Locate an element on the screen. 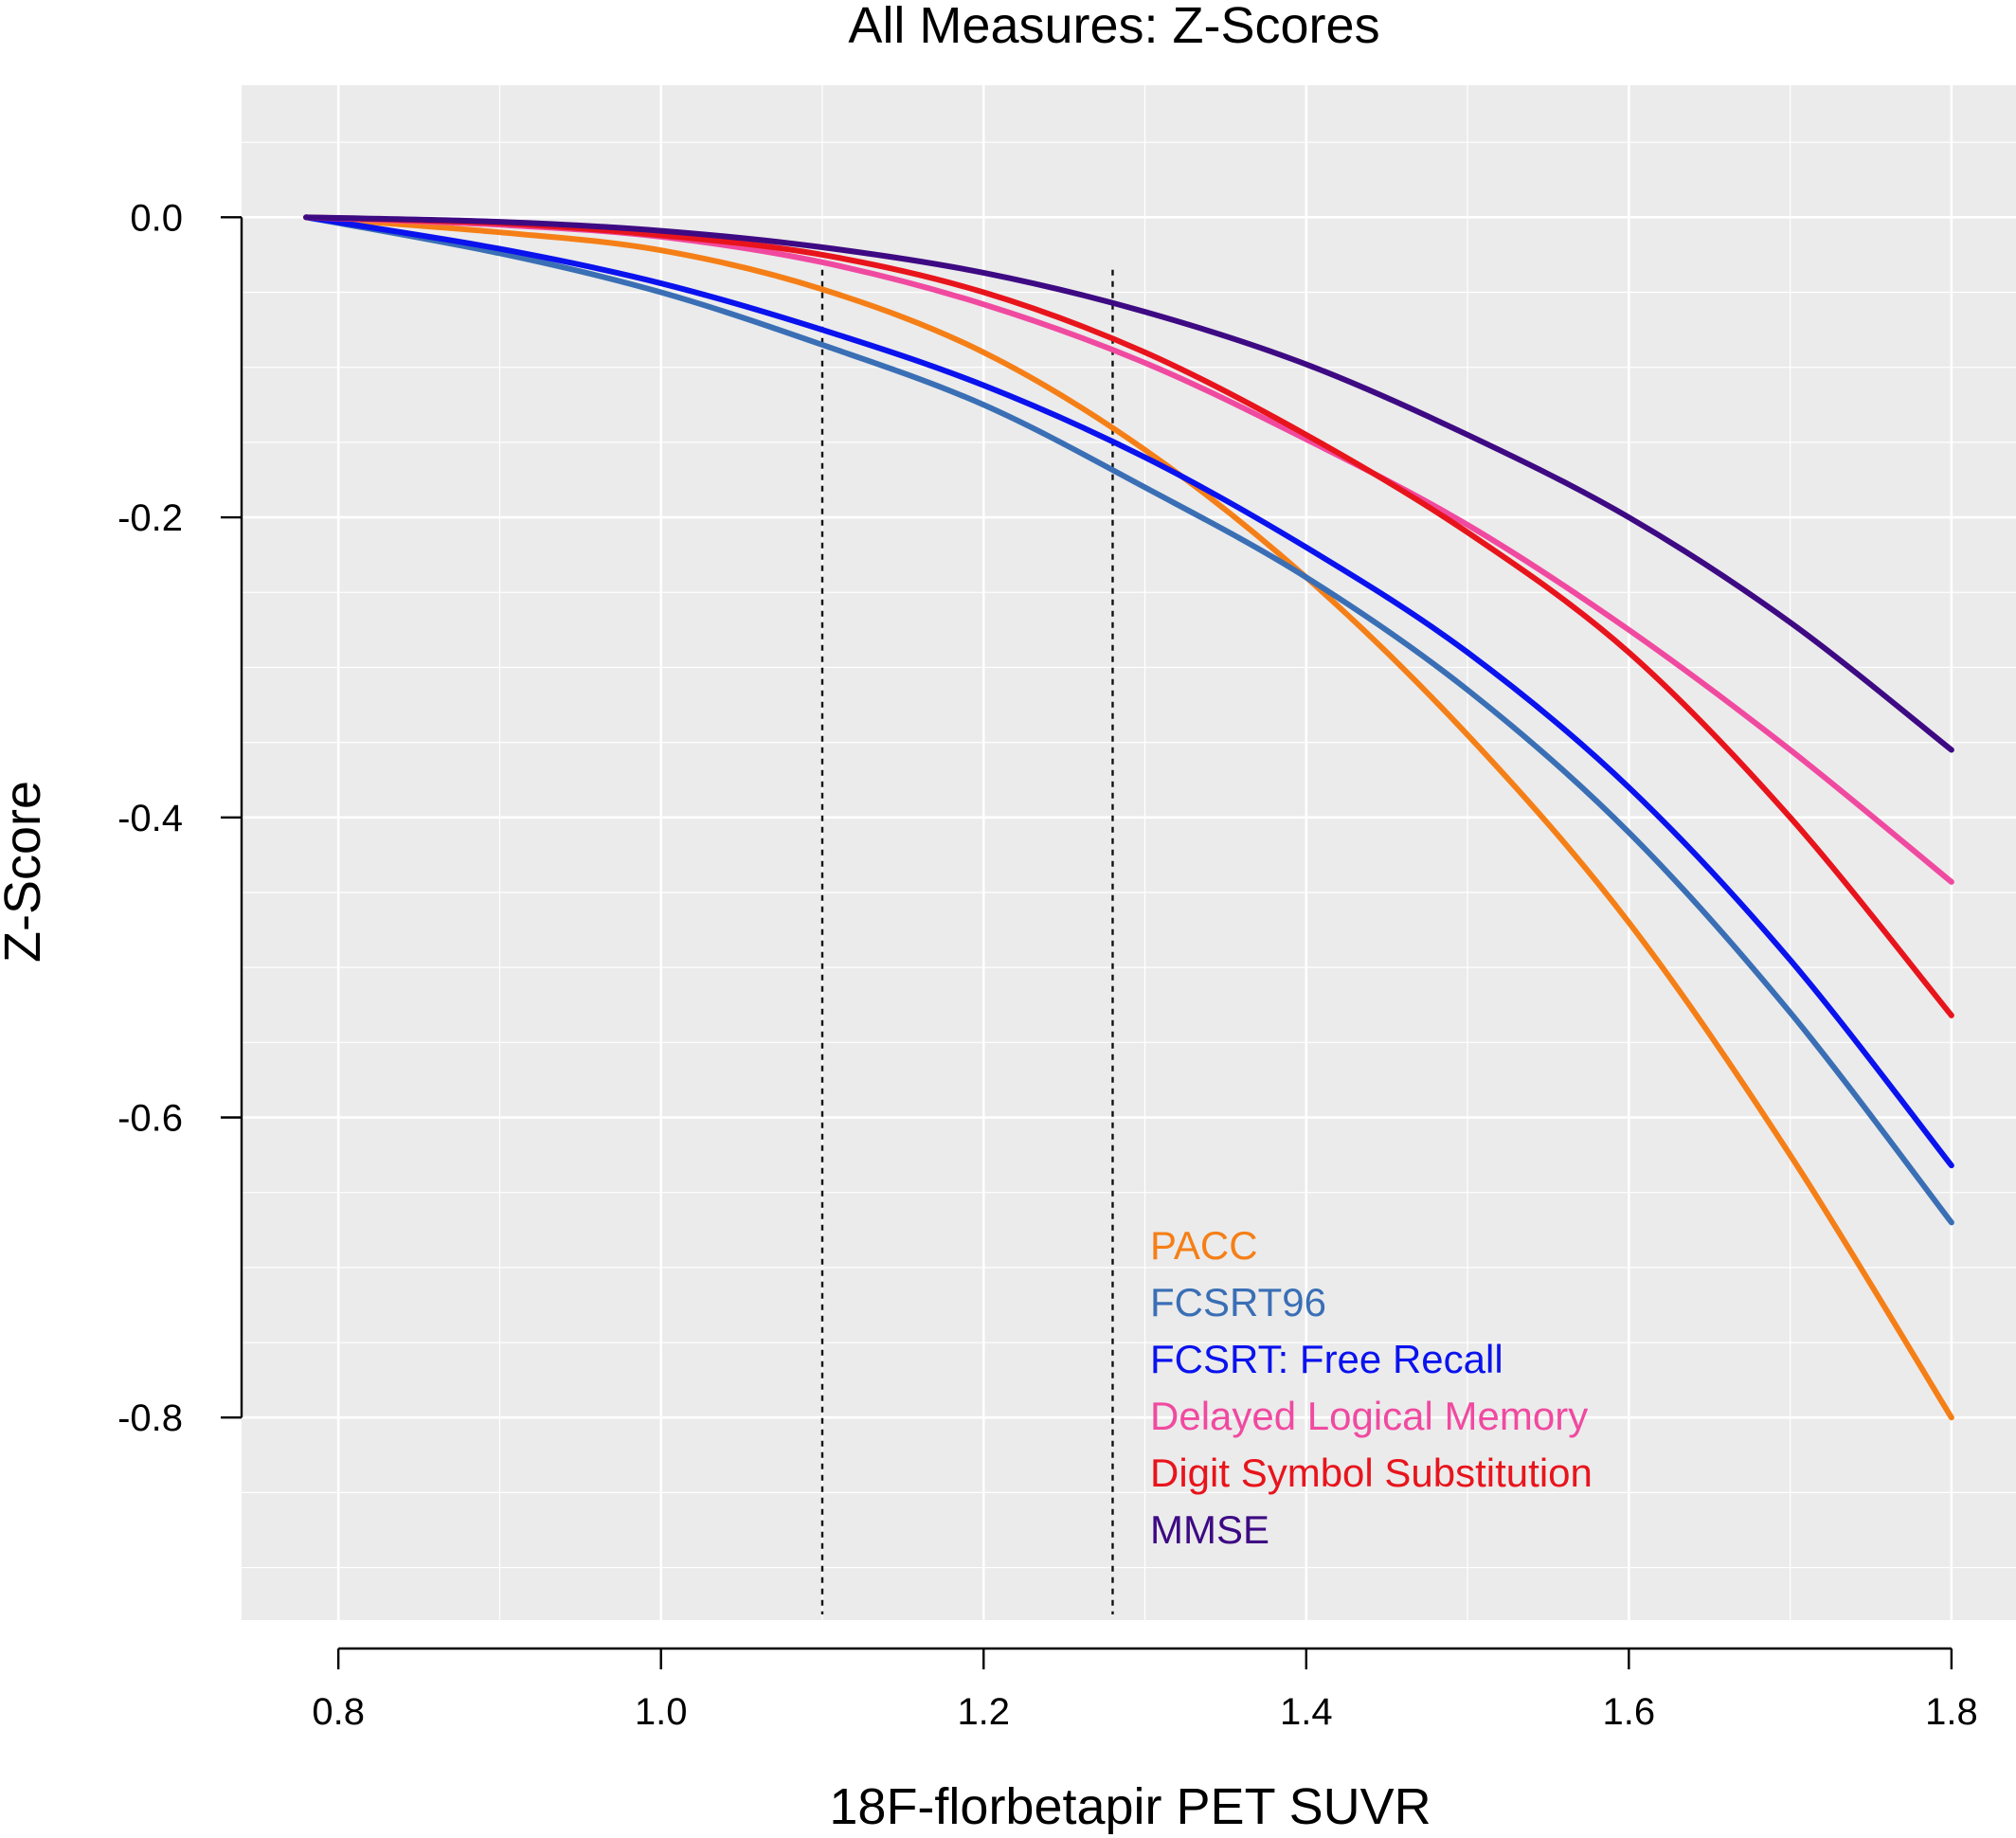 This screenshot has width=2016, height=1838. x-tick-label: 1.6 is located at coordinates (1629, 1712).